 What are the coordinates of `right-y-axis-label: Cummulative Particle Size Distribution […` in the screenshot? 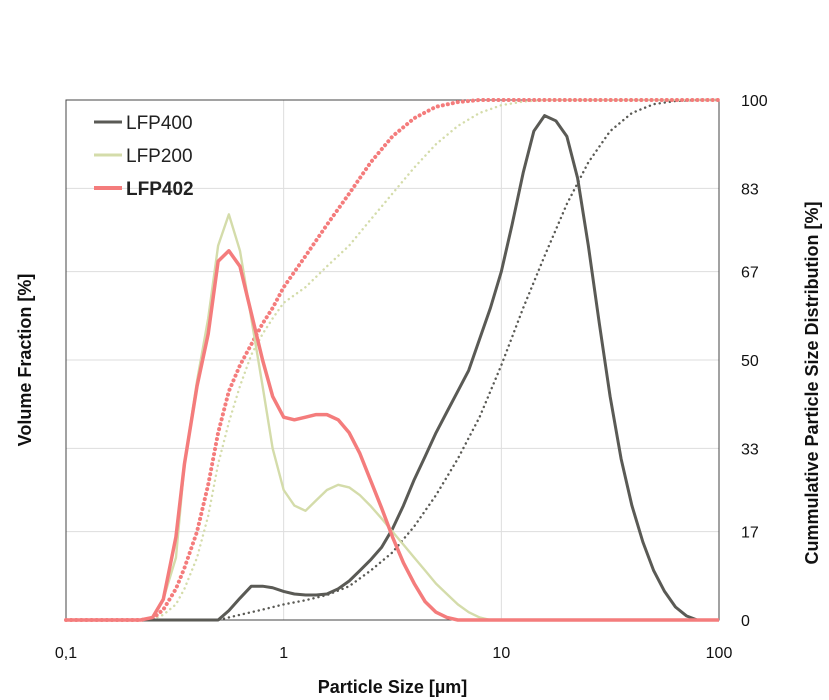 It's located at (812, 382).